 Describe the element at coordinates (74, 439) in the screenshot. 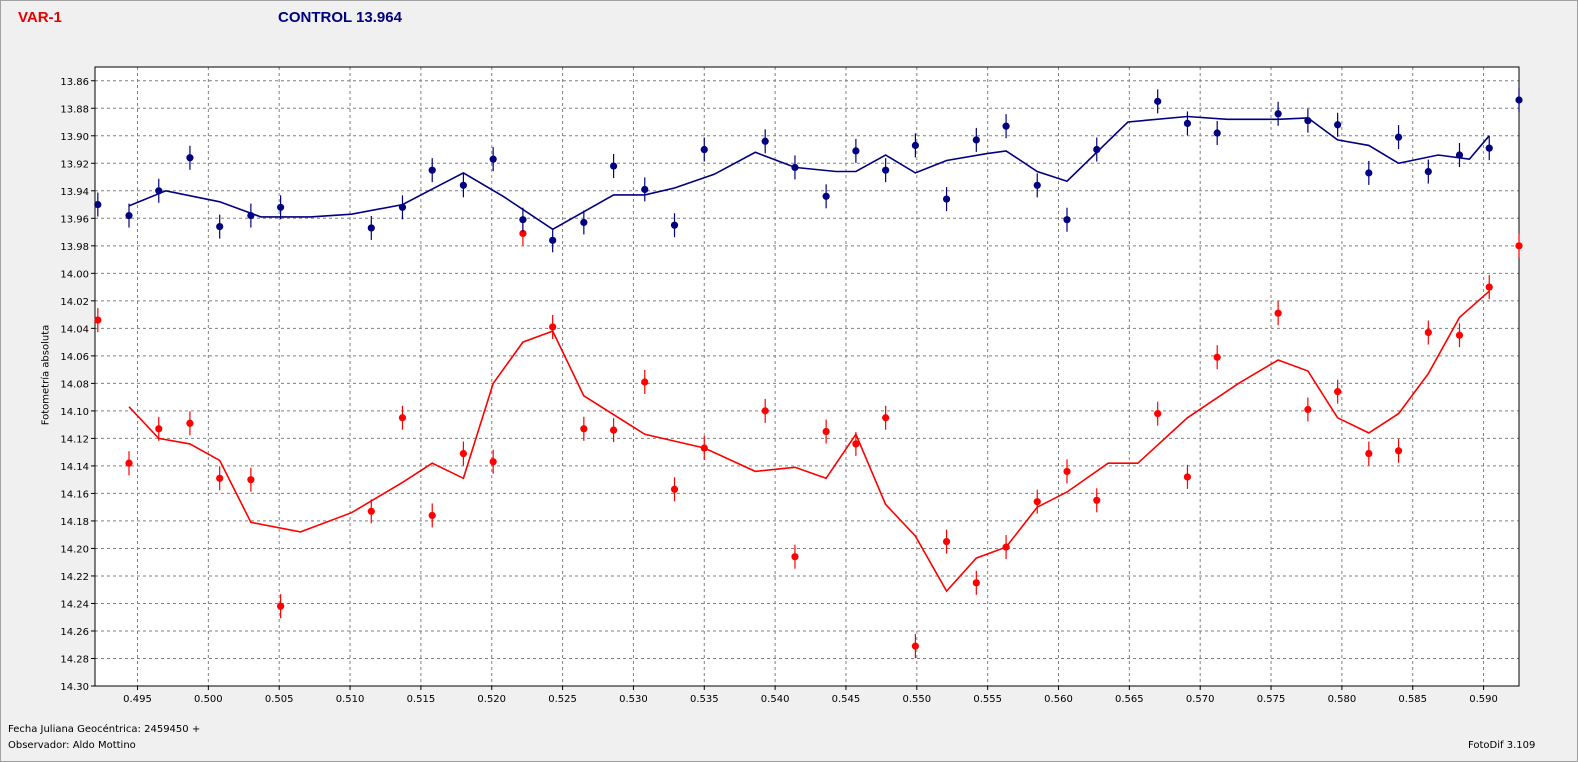

I see `y-tick-label: 14.12` at that location.